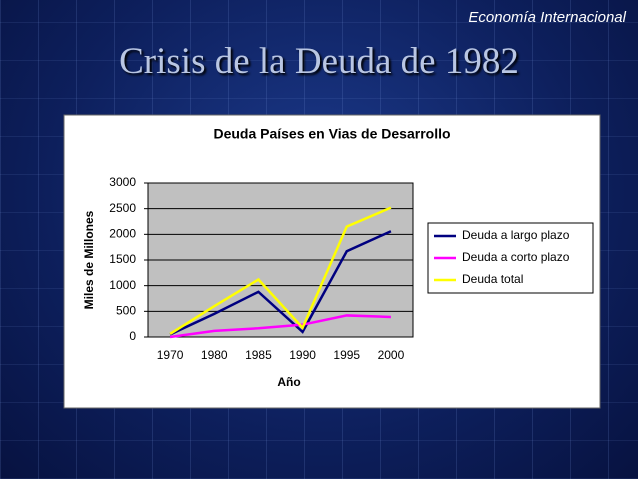 This screenshot has width=638, height=479. What do you see at coordinates (346, 355) in the screenshot?
I see `x-tick-label: 1995` at bounding box center [346, 355].